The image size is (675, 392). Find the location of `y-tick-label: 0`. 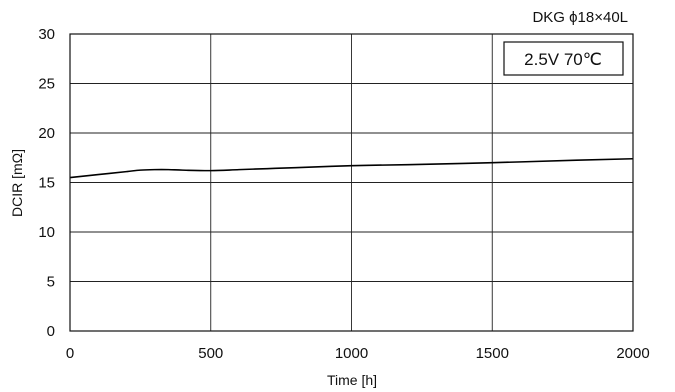

y-tick-label: 0 is located at coordinates (51, 331).